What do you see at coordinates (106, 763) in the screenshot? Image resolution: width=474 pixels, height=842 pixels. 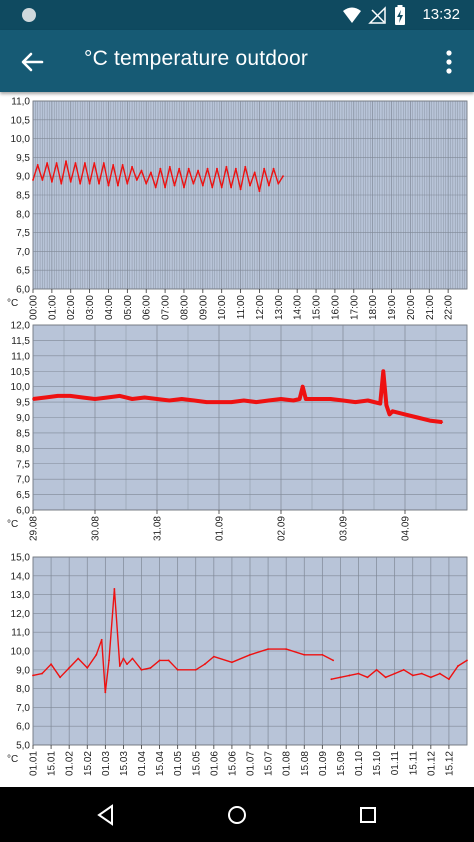 I see `x-tick-label: 01.03` at bounding box center [106, 763].